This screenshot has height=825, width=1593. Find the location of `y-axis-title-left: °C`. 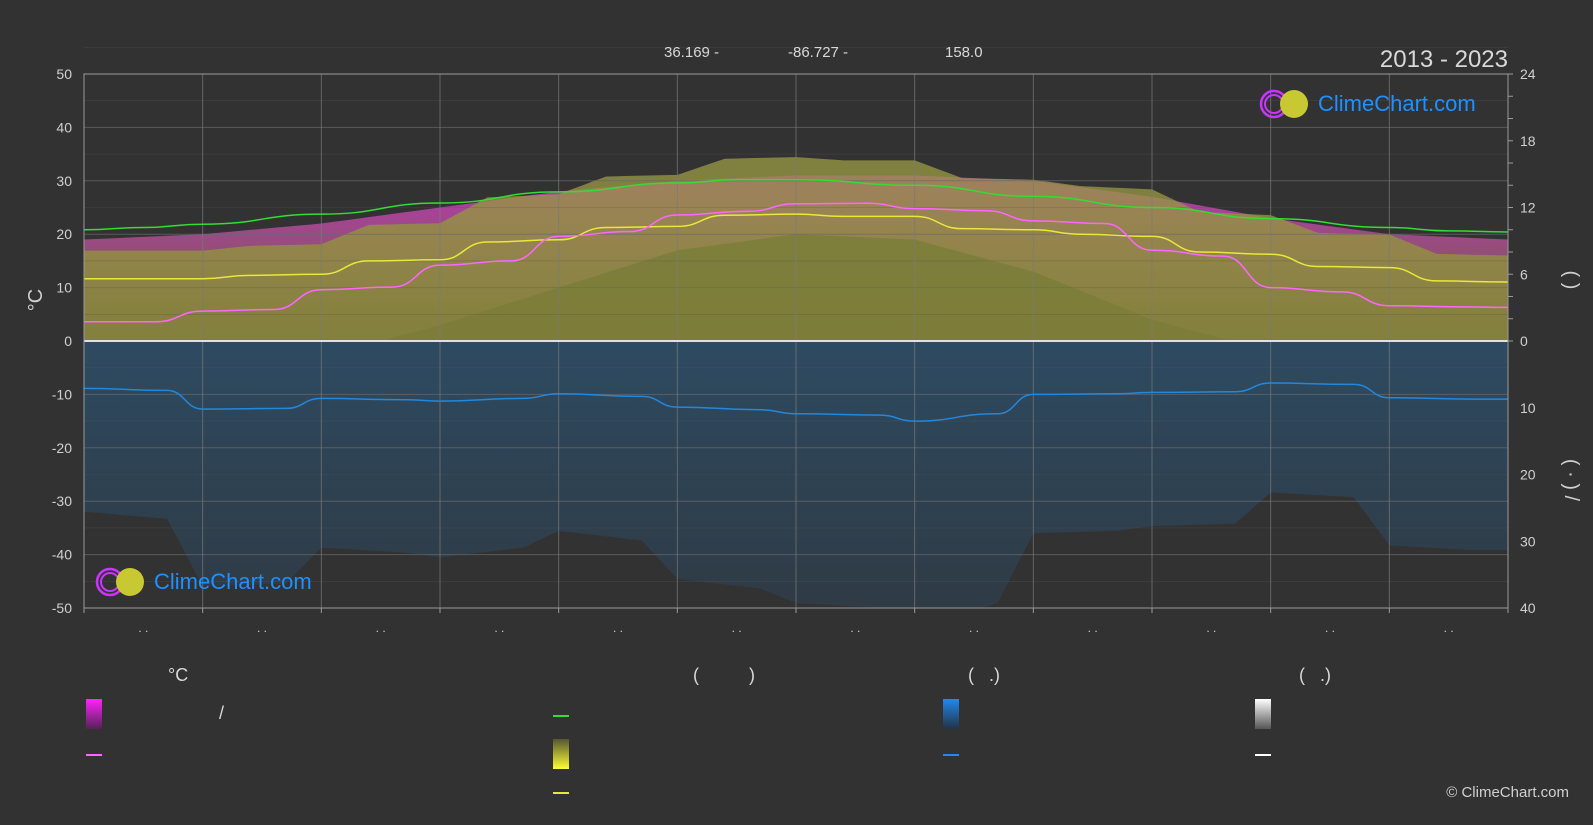

y-axis-title-left: °C is located at coordinates (36, 300).